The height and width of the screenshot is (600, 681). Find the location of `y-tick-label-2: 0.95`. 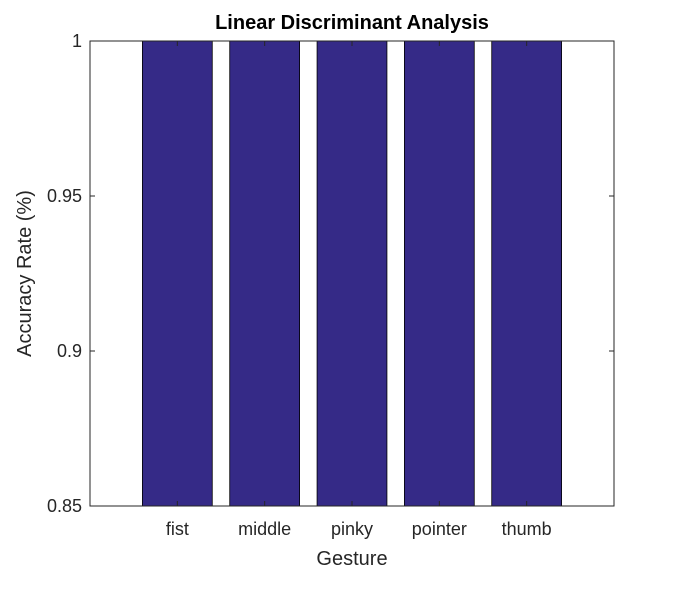

y-tick-label-2: 0.95 is located at coordinates (64, 196).